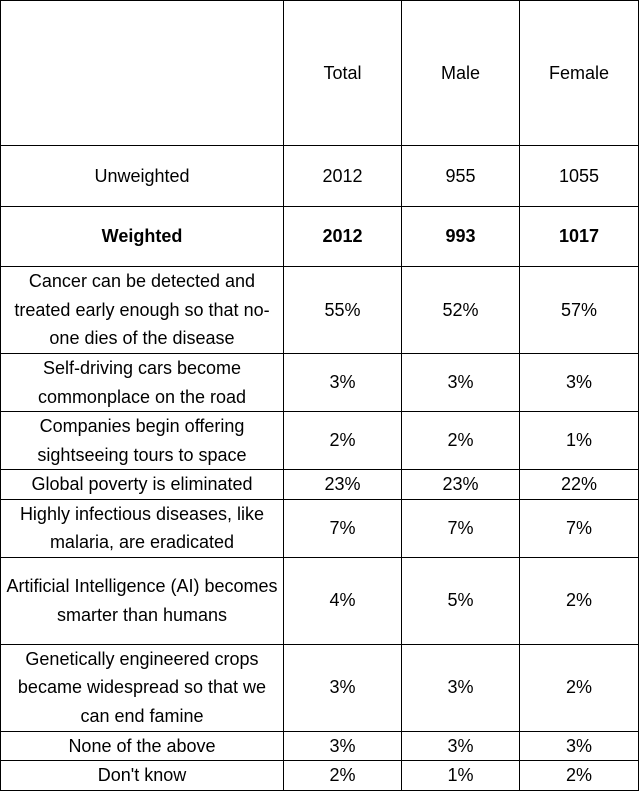 The width and height of the screenshot is (639, 791). I want to click on cell-male: 23%, so click(460, 484).